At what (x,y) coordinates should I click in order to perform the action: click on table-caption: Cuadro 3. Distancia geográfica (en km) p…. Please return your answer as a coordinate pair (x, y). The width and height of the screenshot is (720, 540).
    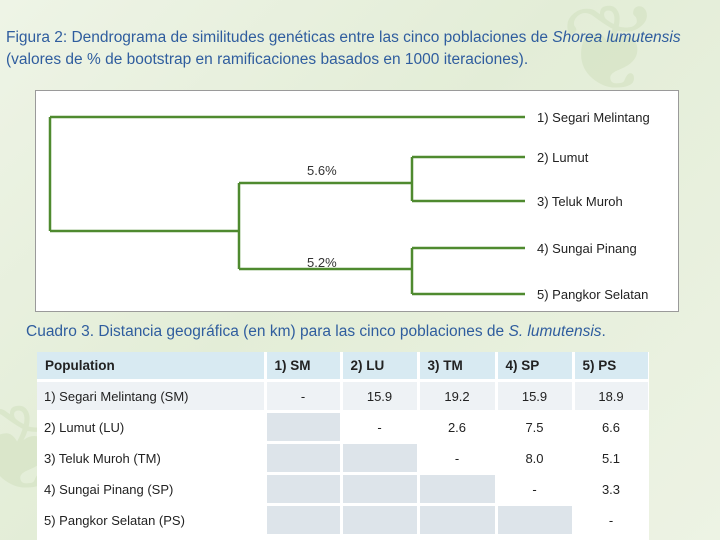
    Looking at the image, I should click on (371, 332).